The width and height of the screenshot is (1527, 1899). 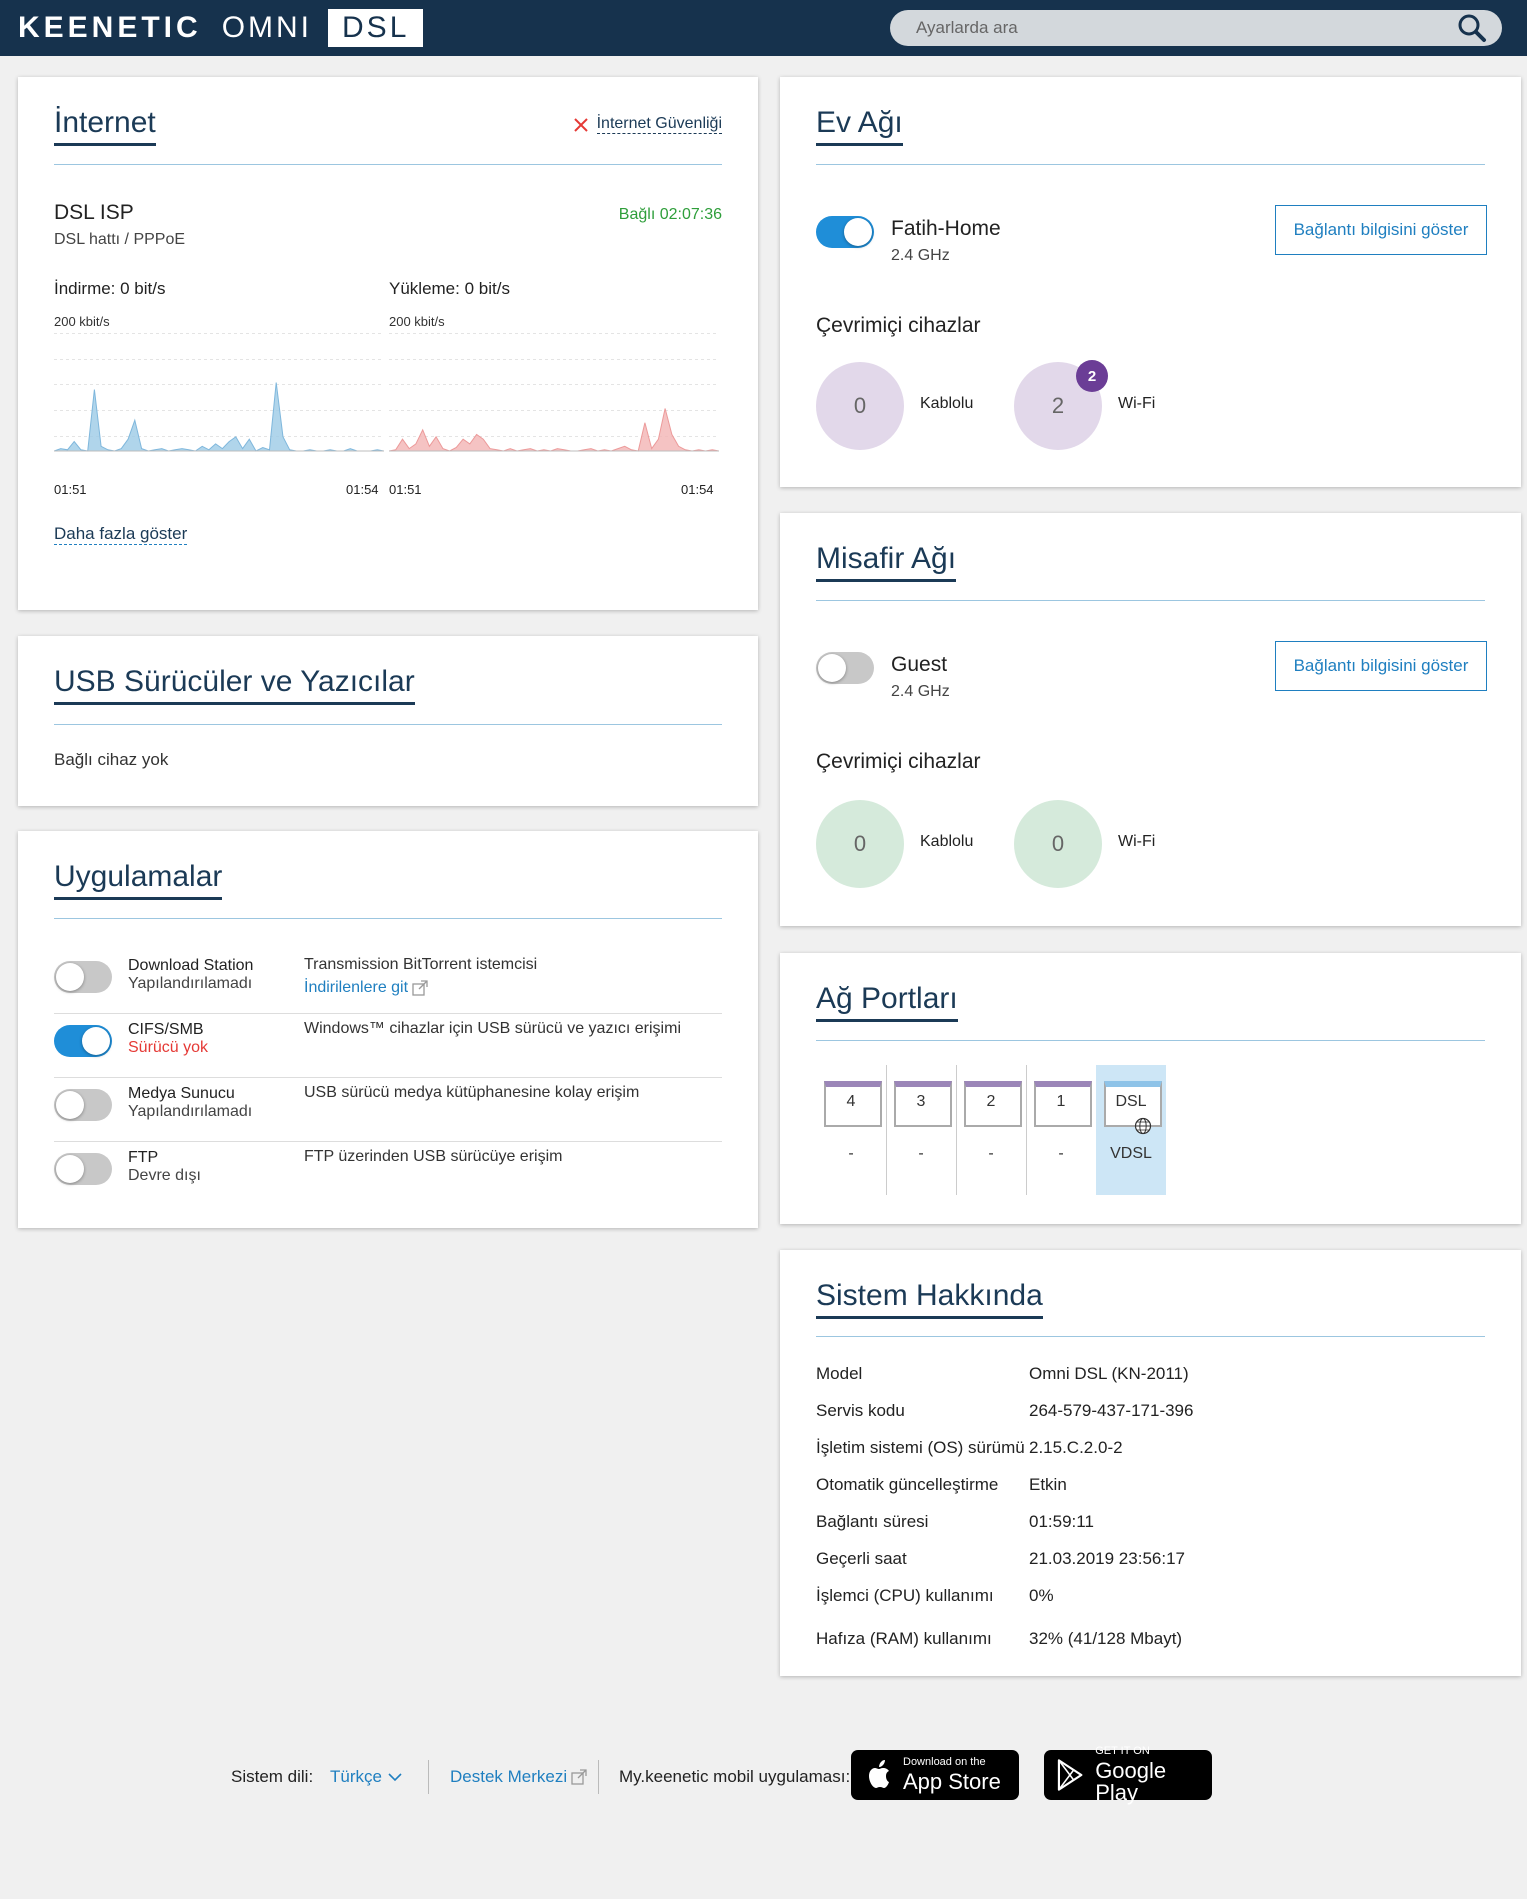 What do you see at coordinates (449, 288) in the screenshot?
I see `upload-label: Yükleme: 0 bit/s` at bounding box center [449, 288].